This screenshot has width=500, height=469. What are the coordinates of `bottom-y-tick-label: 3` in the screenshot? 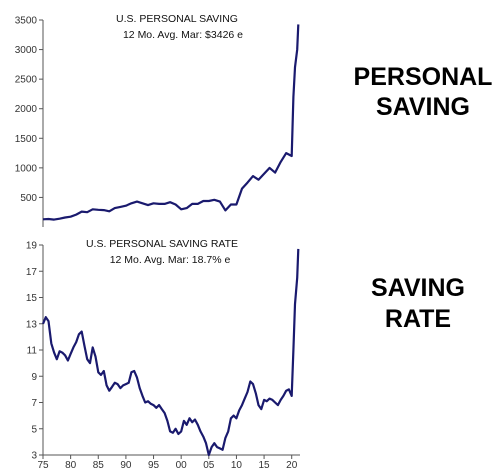 It's located at (34, 456).